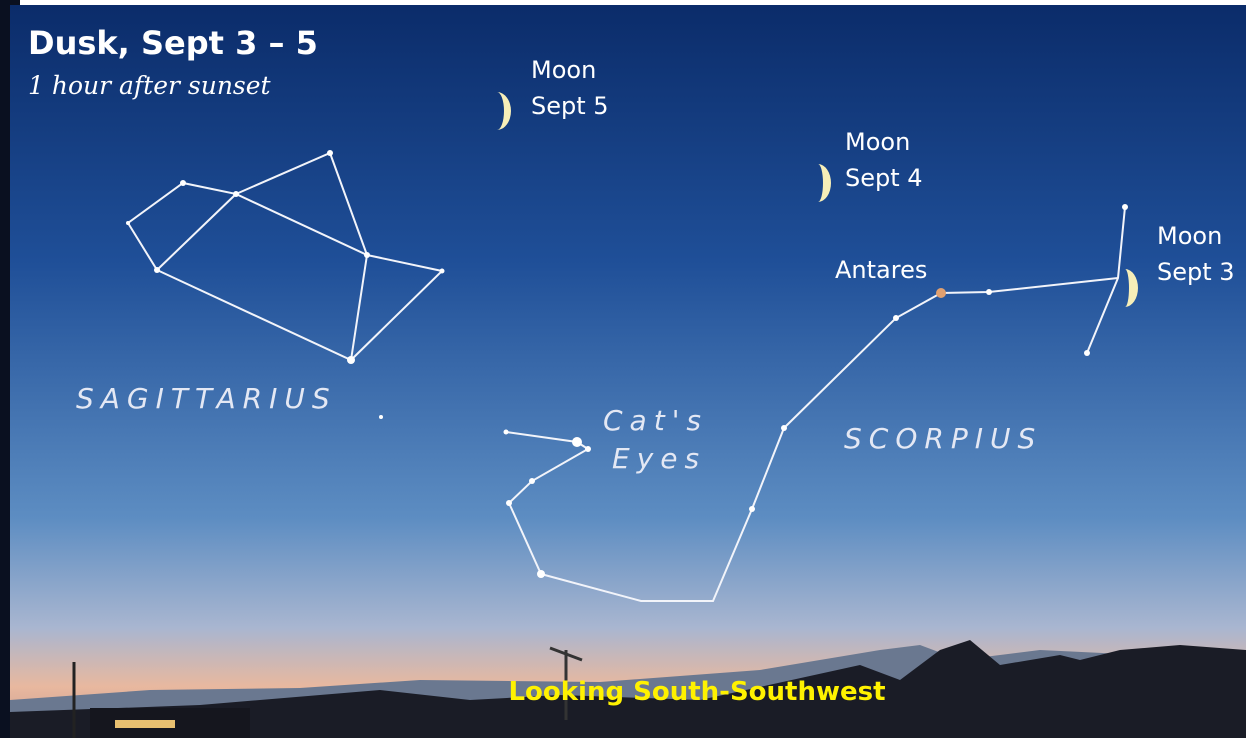  I want to click on moon-icons, so click(817, 199).